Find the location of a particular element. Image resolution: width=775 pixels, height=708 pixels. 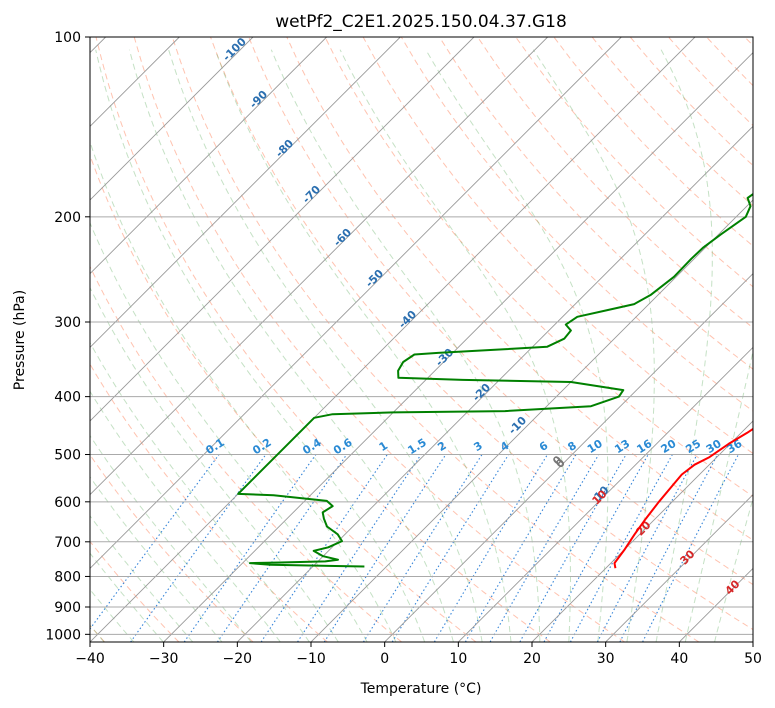

y-tick-label: 800 is located at coordinates (67, 577).